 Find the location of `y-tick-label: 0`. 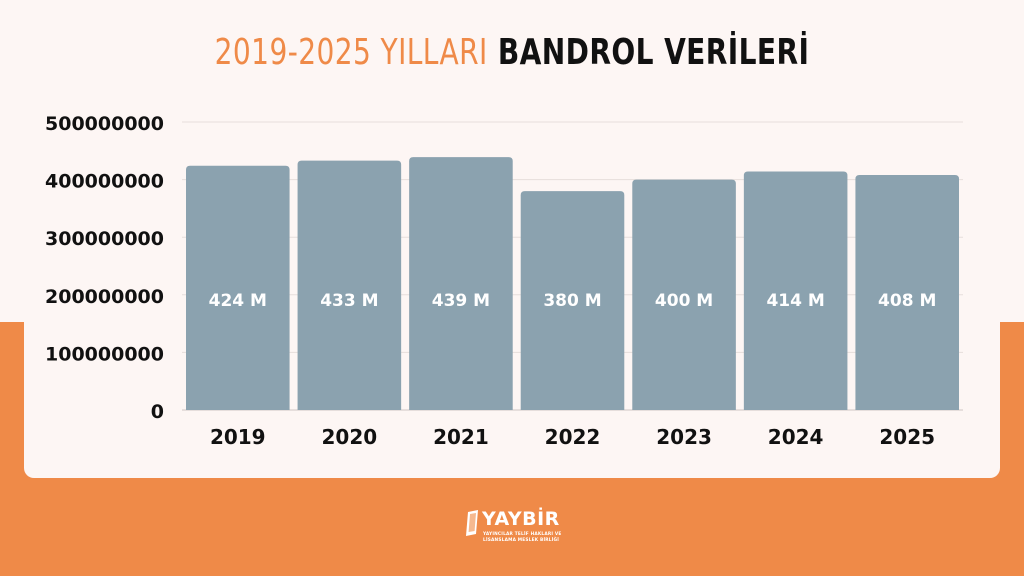

y-tick-label: 0 is located at coordinates (157, 412).